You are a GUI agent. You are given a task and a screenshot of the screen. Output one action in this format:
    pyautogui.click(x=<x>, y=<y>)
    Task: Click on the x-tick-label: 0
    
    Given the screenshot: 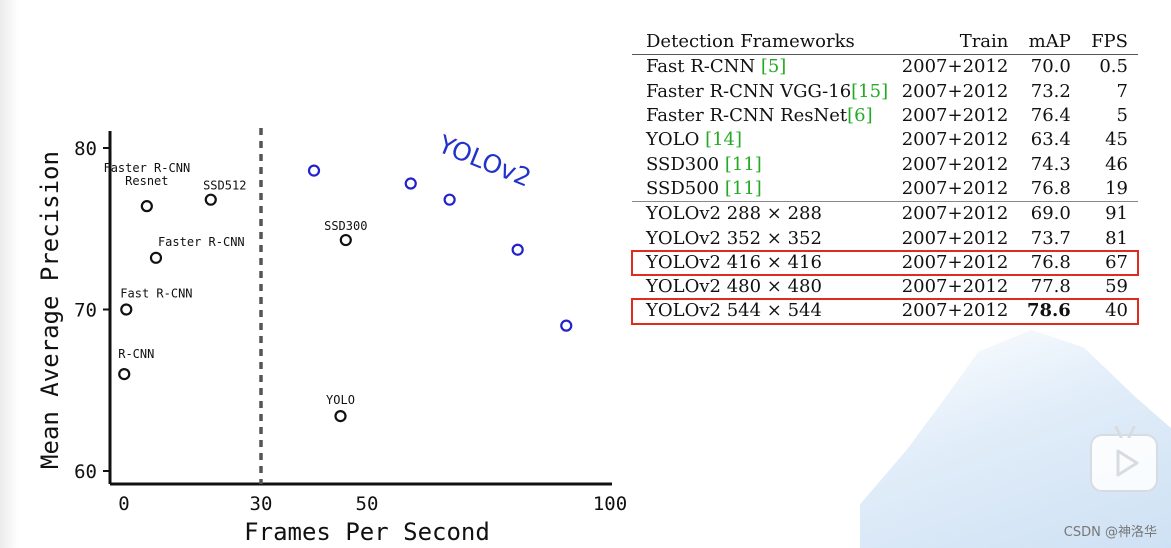 What is the action you would take?
    pyautogui.click(x=123, y=504)
    